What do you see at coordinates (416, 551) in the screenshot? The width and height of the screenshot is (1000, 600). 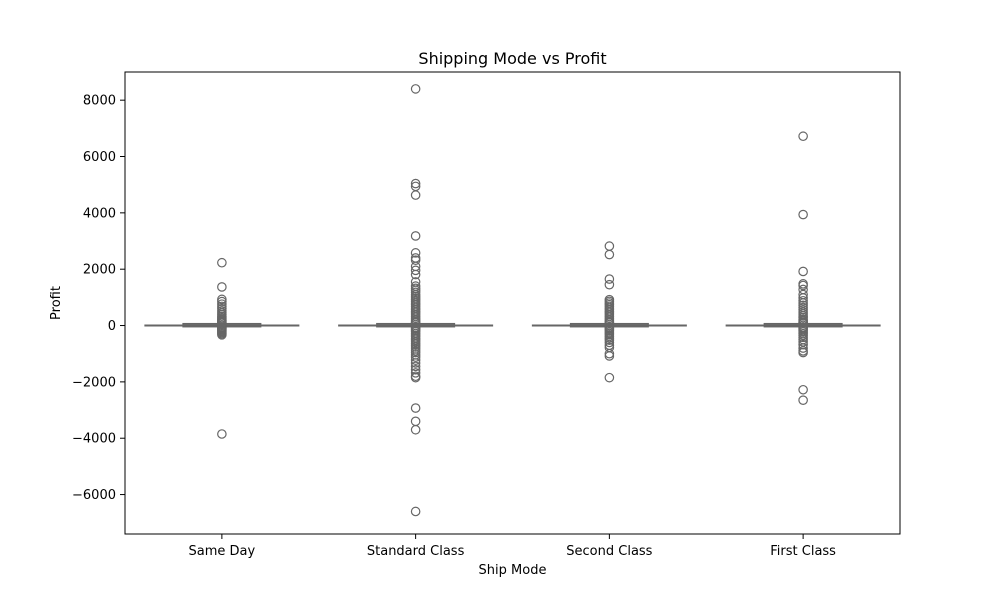 I see `x-tick-label: Standard Class` at bounding box center [416, 551].